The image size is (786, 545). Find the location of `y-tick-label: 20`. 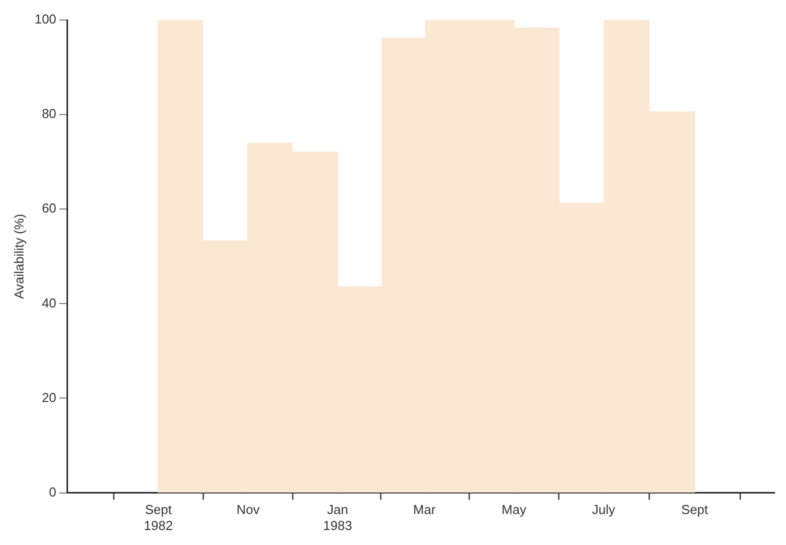

y-tick-label: 20 is located at coordinates (49, 397).